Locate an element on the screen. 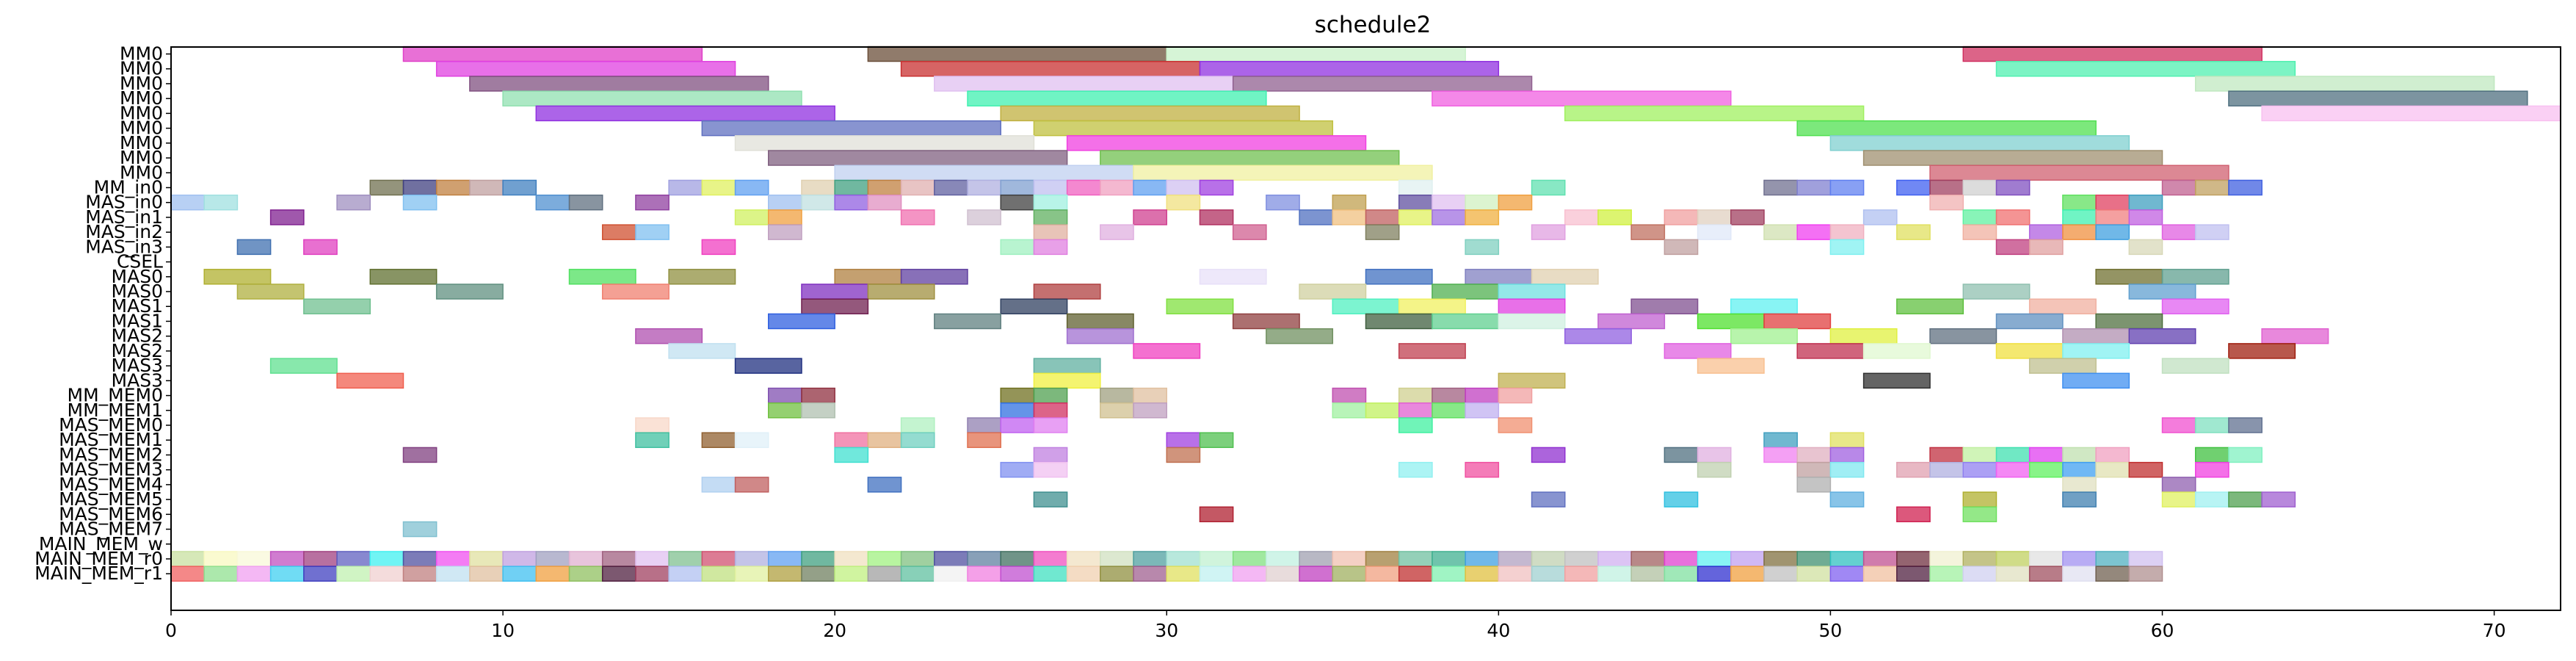 The width and height of the screenshot is (2576, 661). chart-title: schedule2 is located at coordinates (1374, 25).